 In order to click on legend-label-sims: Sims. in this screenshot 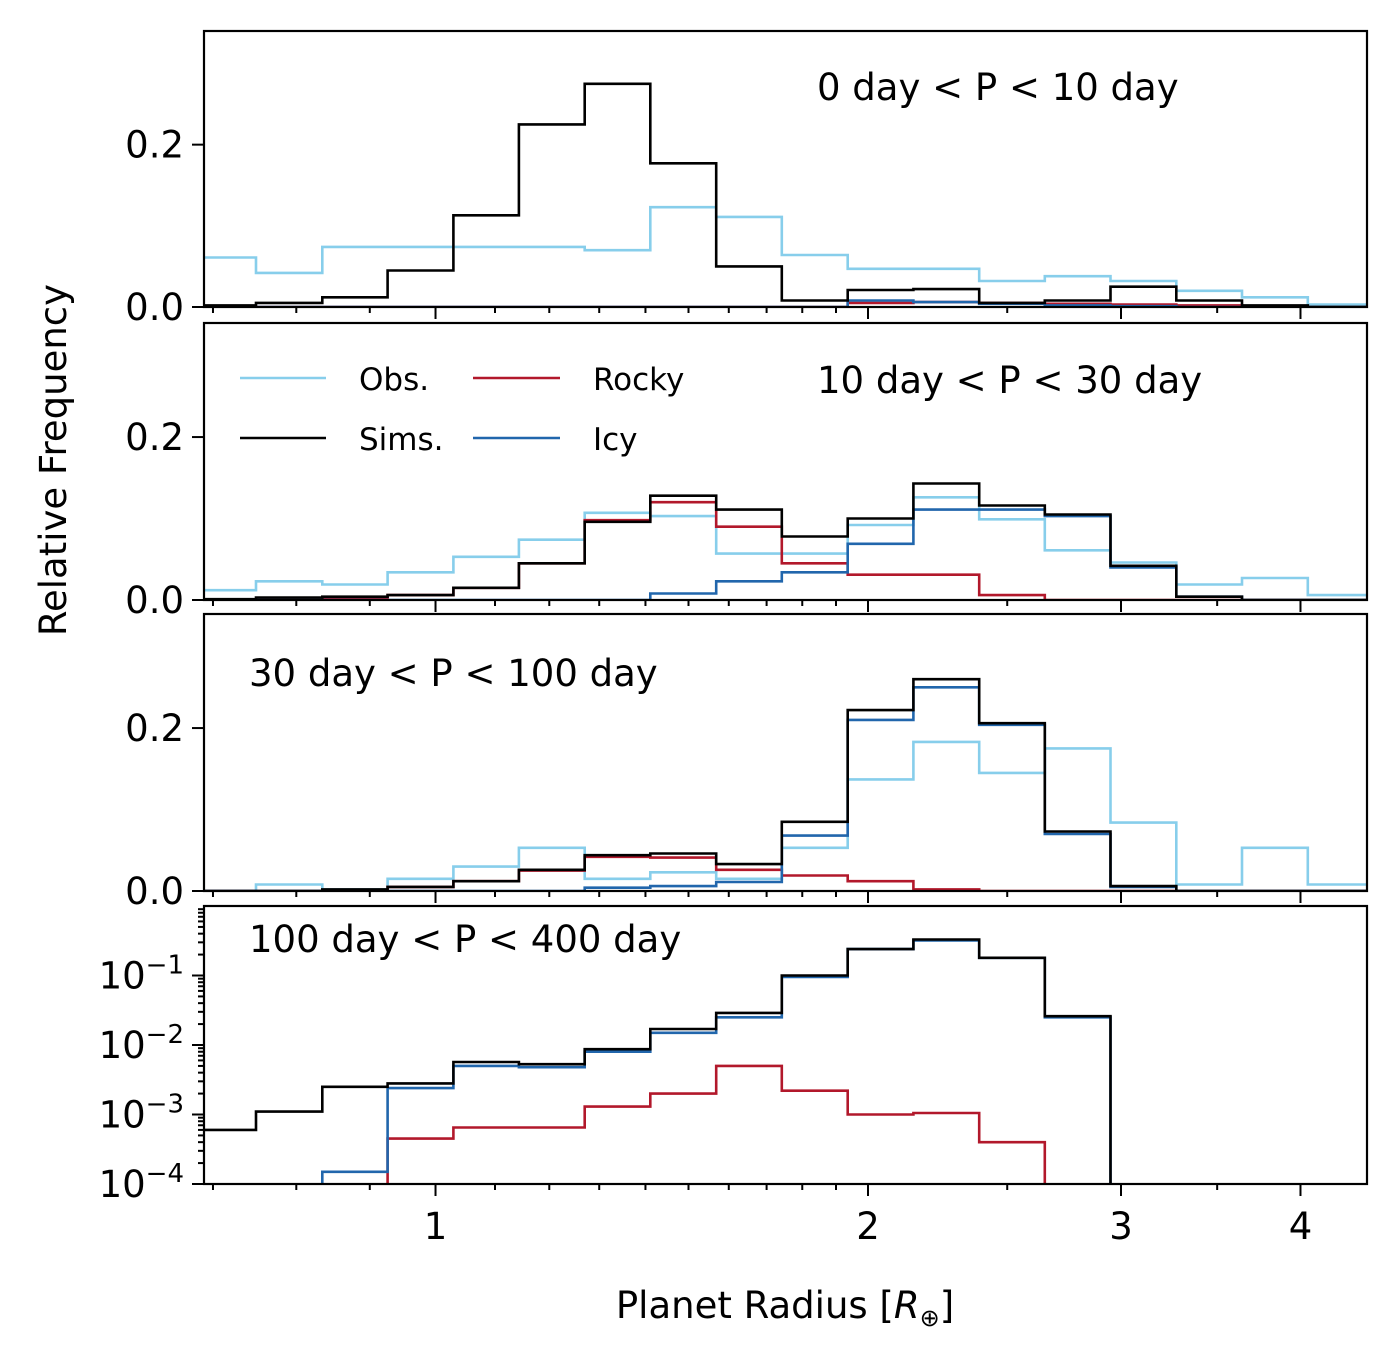, I will do `click(401, 440)`.